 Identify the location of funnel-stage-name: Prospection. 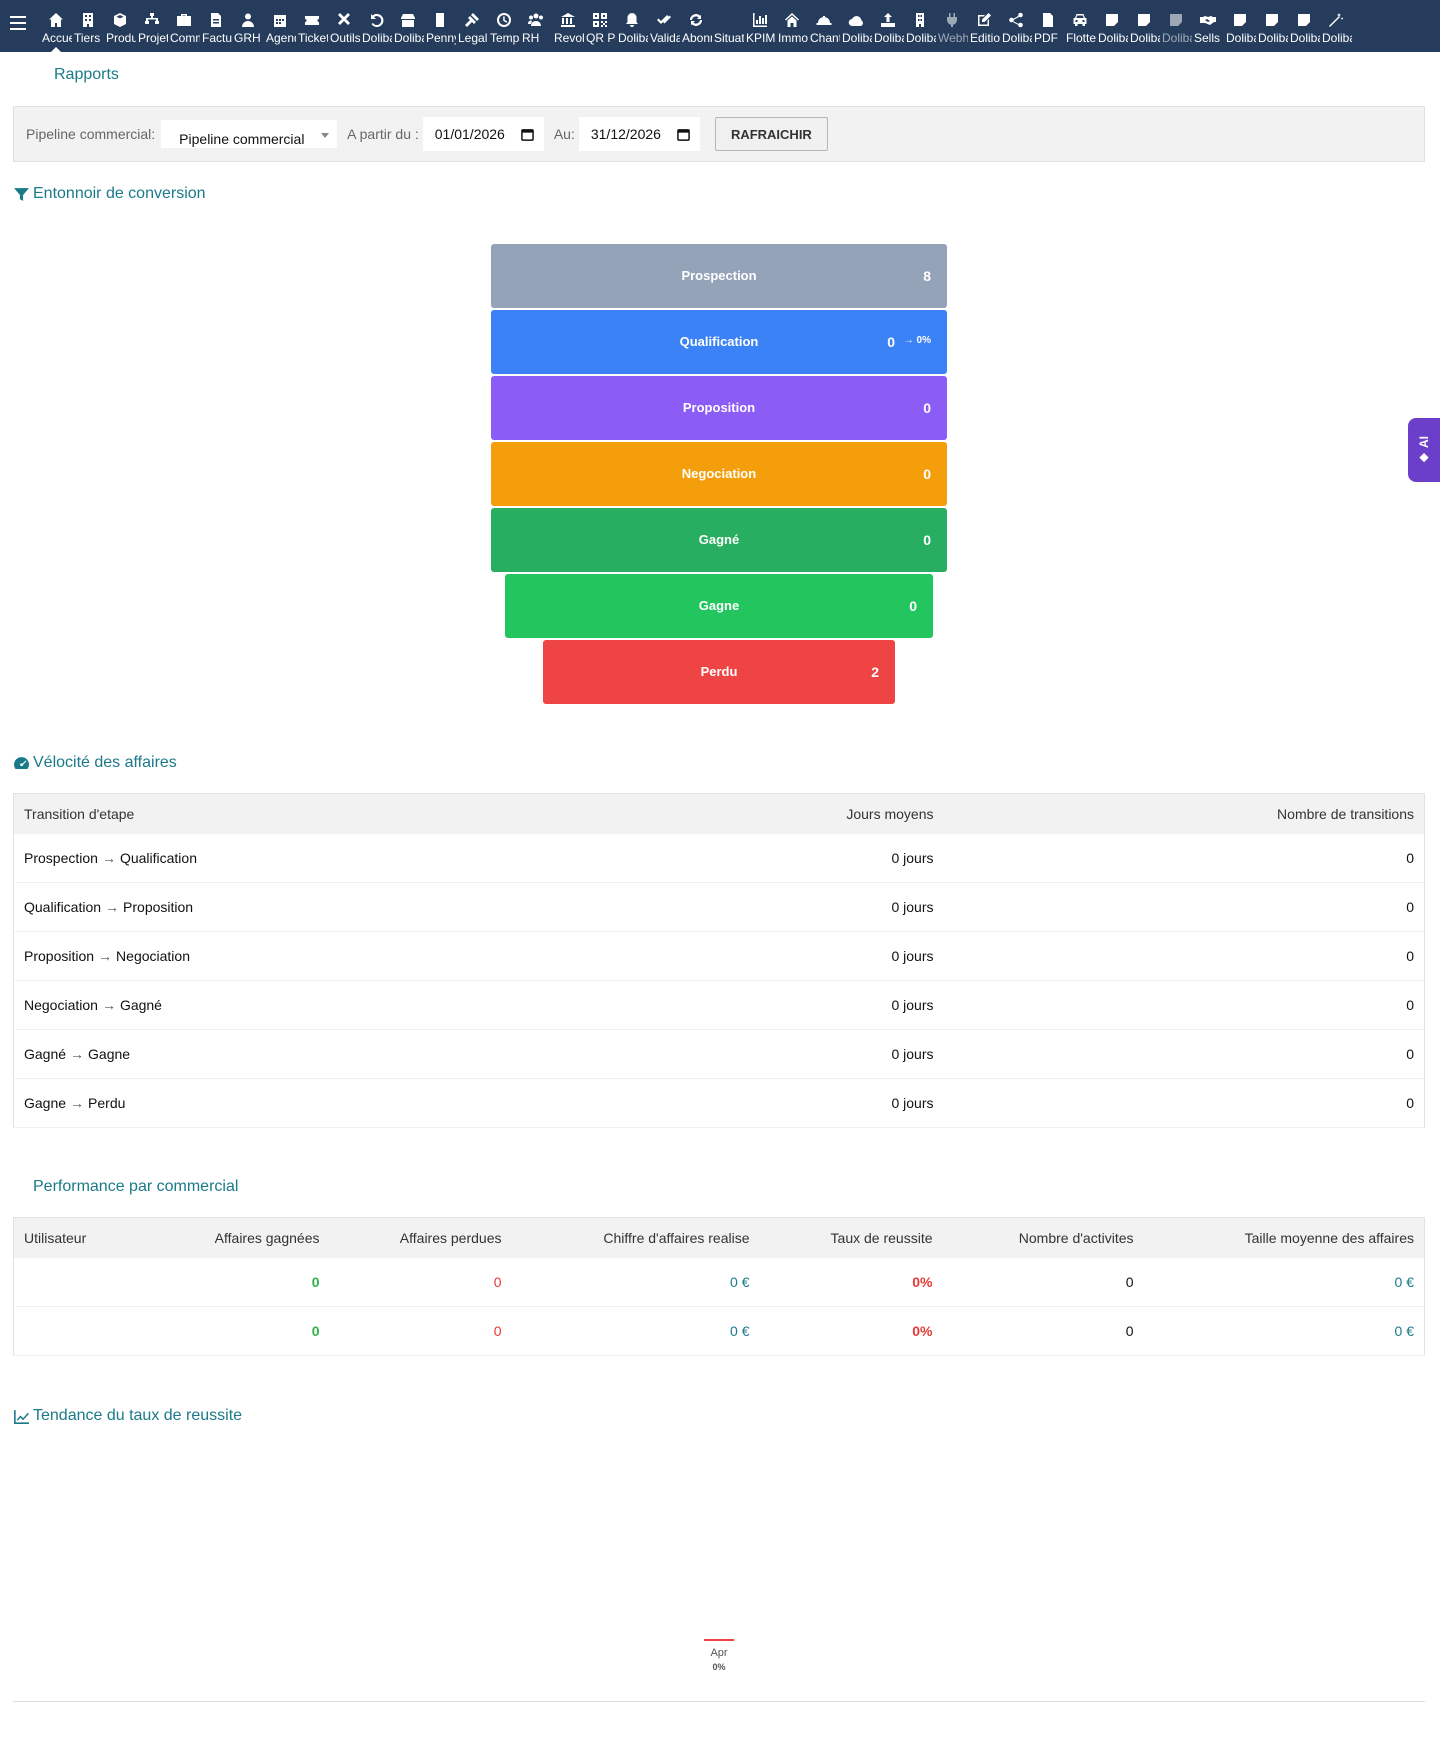
(719, 275).